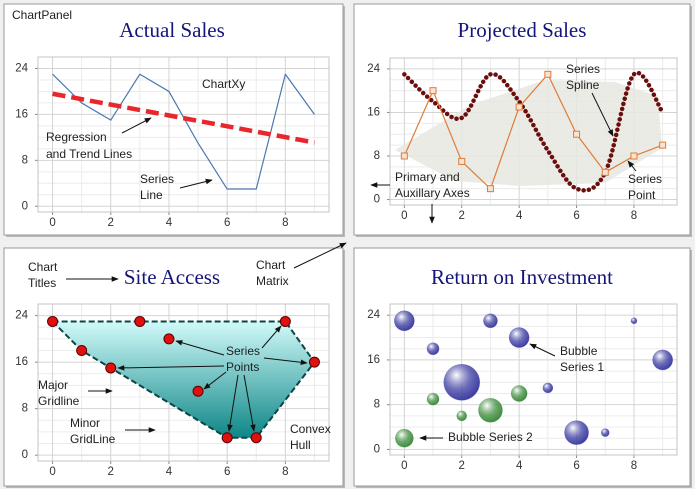 Image resolution: width=695 pixels, height=489 pixels. I want to click on annotation: Minor GridLine, so click(93, 431).